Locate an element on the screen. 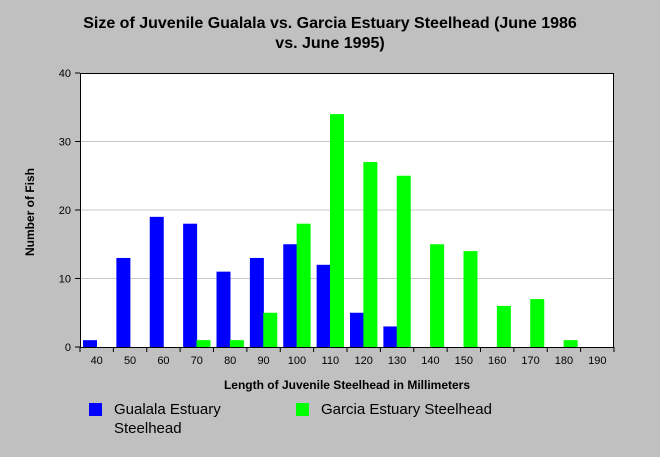 The height and width of the screenshot is (457, 660). x-tick-label: 170 is located at coordinates (530, 361).